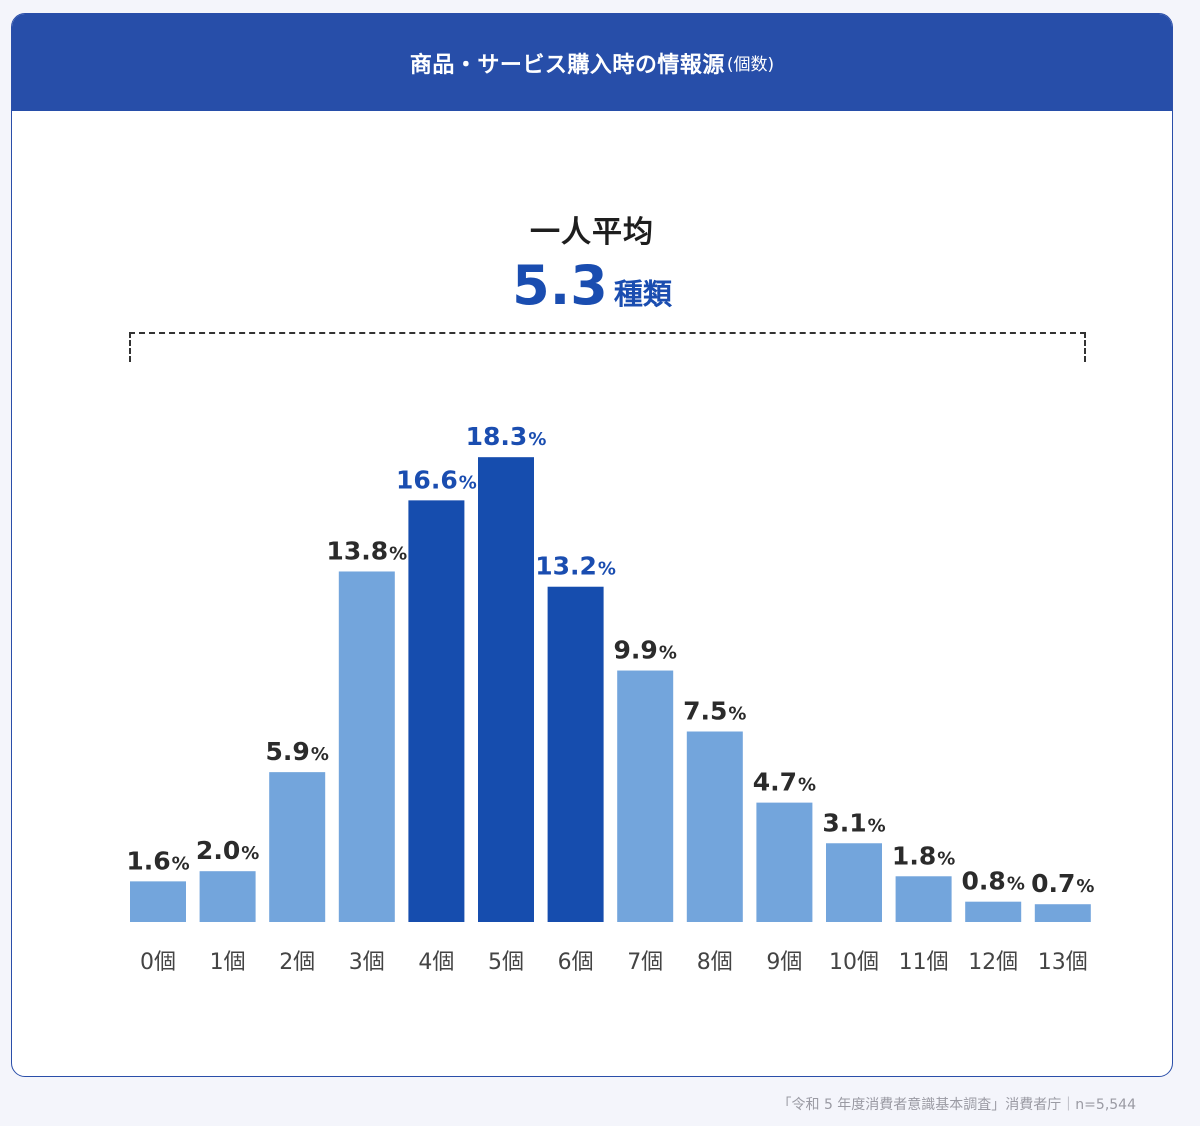 The height and width of the screenshot is (1126, 1200). I want to click on value-label-11: 1.8%, so click(923, 855).